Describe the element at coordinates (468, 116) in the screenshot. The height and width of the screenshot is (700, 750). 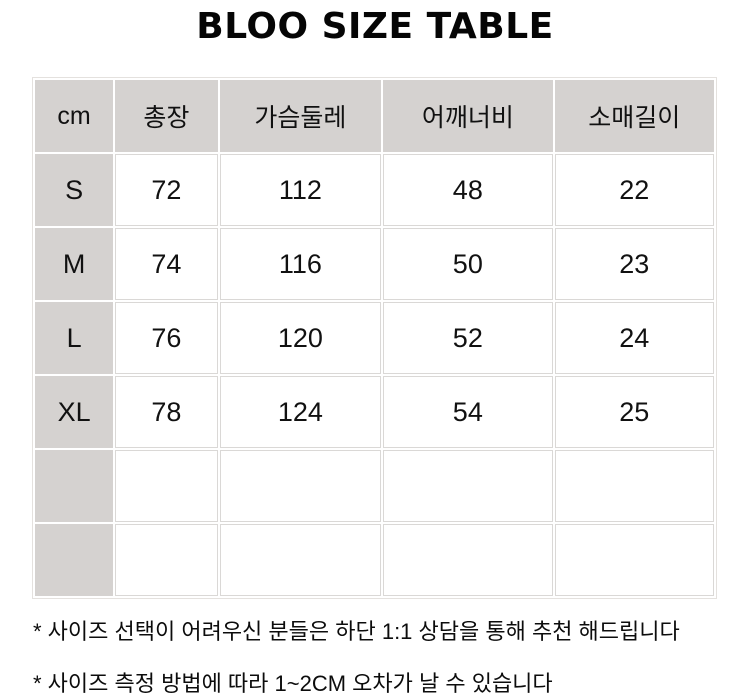
I see `column-header-shoulder: 어깨너비` at that location.